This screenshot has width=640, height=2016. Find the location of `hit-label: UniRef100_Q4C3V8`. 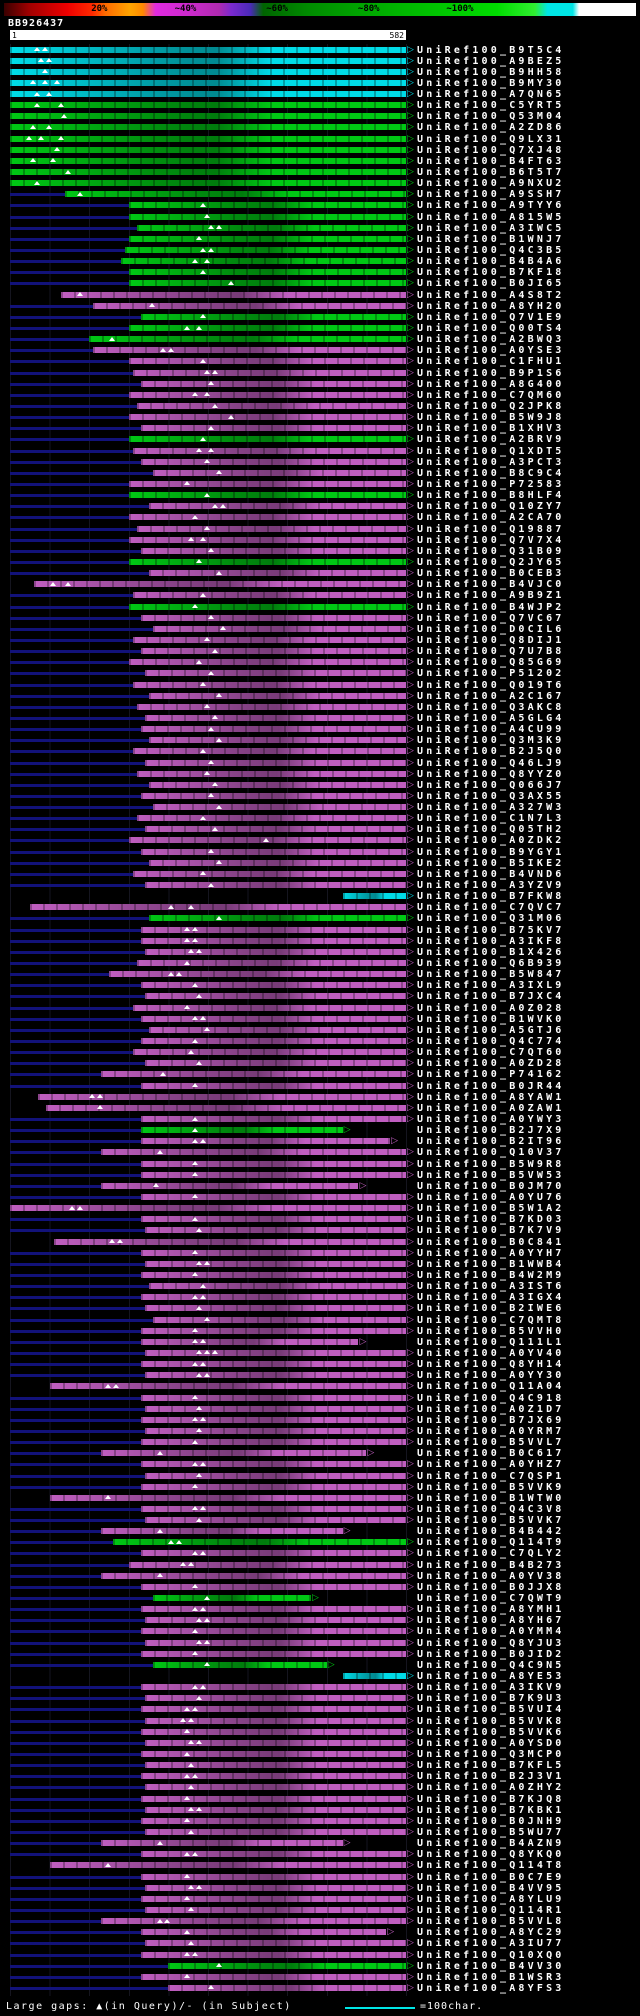

hit-label: UniRef100_Q4C3V8 is located at coordinates (491, 1509).